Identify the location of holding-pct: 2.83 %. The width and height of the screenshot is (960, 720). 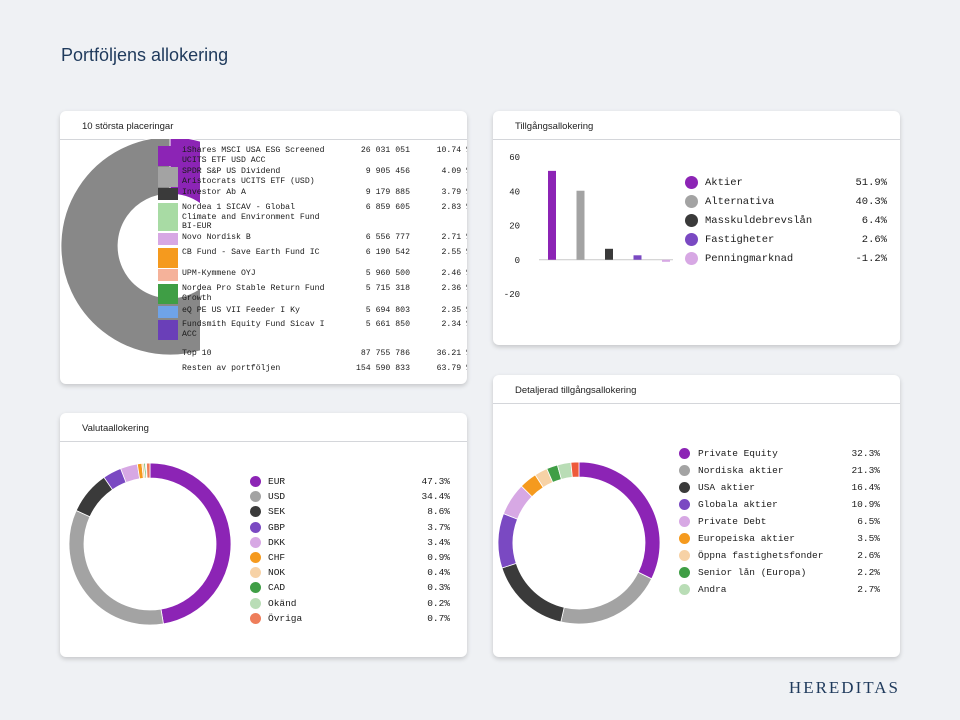
(454, 207).